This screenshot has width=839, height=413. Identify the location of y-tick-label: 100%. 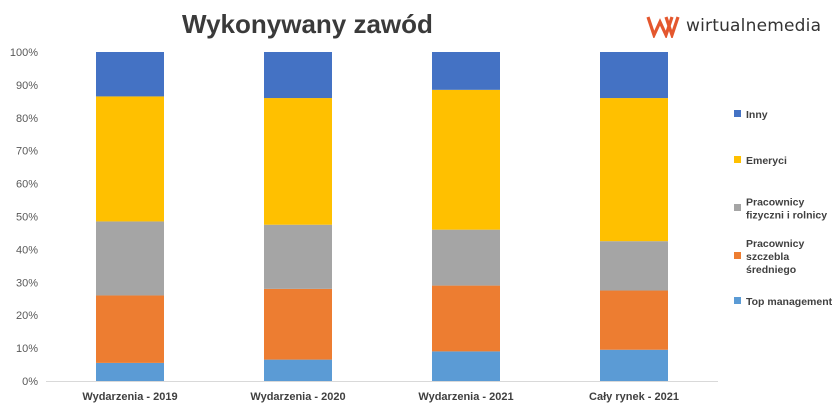
(24, 53).